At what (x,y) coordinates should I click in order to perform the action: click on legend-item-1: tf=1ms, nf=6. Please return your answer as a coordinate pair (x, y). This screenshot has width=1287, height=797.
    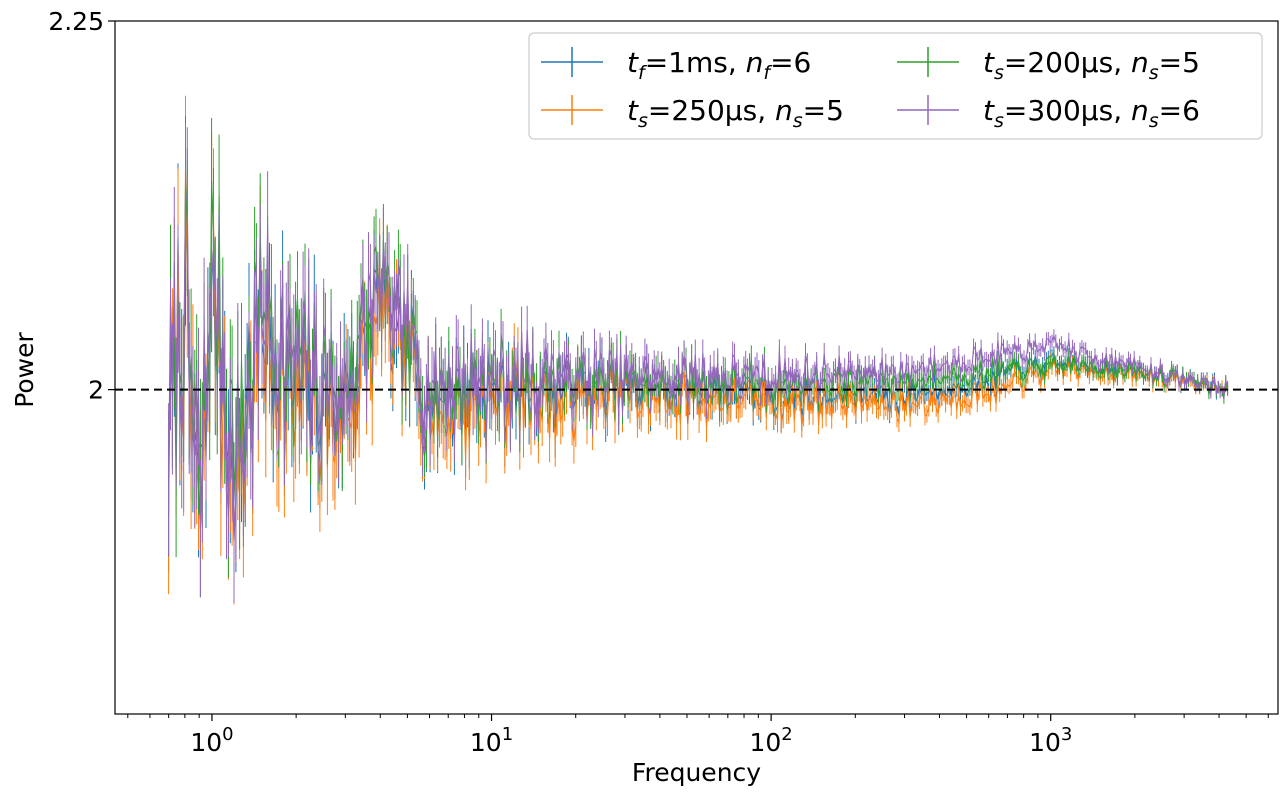
    Looking at the image, I should click on (676, 65).